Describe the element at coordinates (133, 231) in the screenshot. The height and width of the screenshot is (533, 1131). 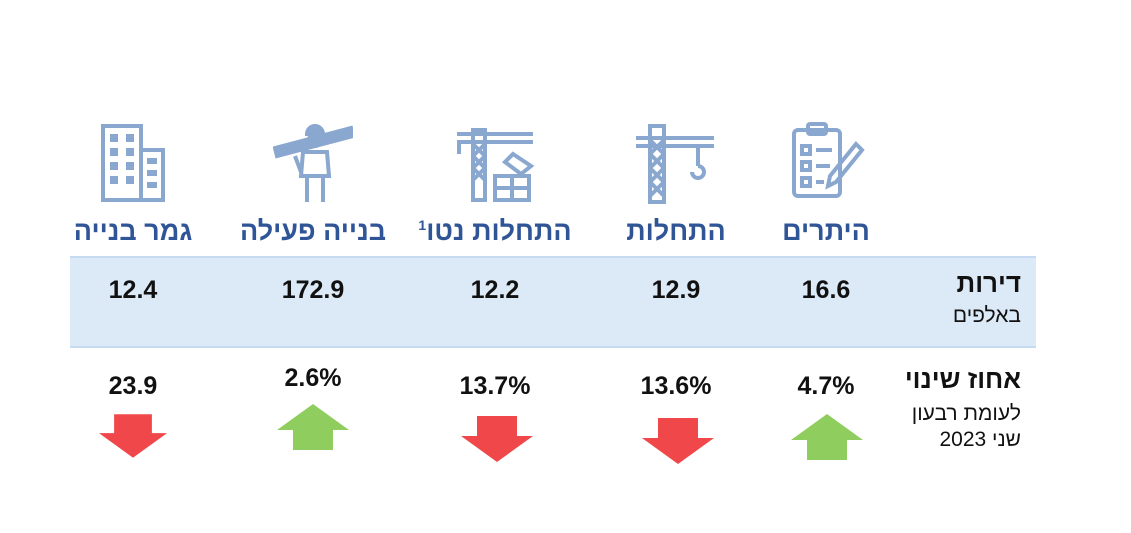
I see `header-completed: גמר בנייה` at that location.